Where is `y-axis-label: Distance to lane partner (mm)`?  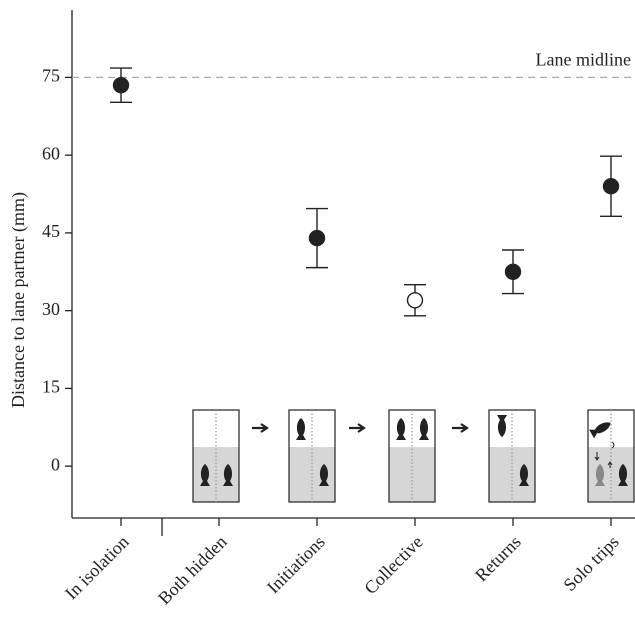 y-axis-label: Distance to lane partner (mm) is located at coordinates (18, 300).